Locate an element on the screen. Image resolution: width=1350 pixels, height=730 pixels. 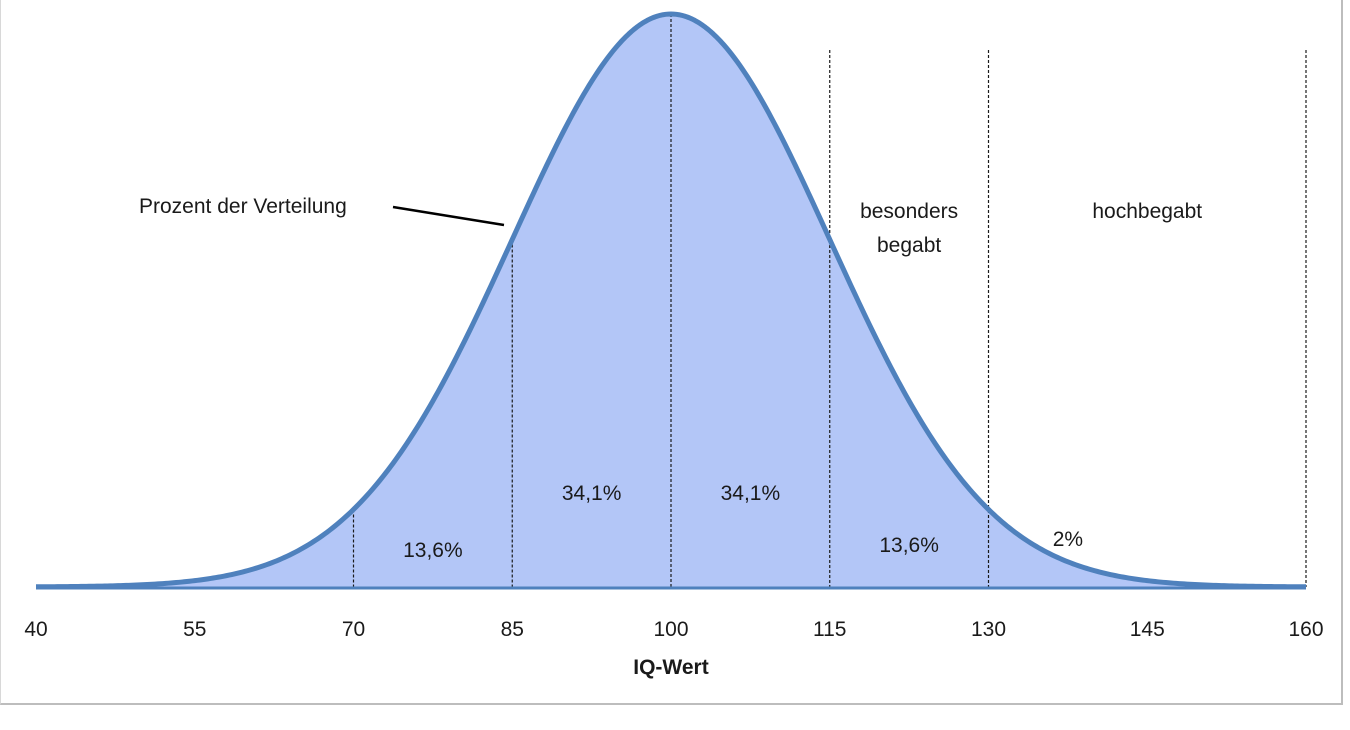
category-label-0-line-0: besonders is located at coordinates (909, 211).